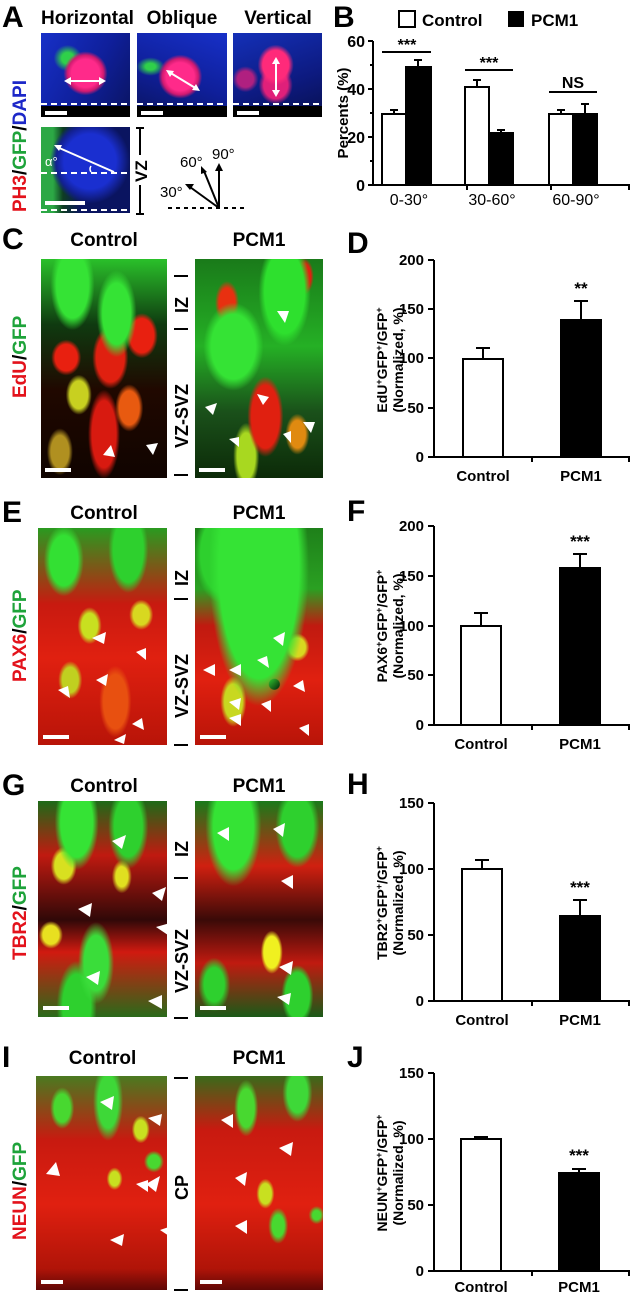 This screenshot has width=630, height=1295. What do you see at coordinates (411, 260) in the screenshot?
I see `y-tick-200: 200` at bounding box center [411, 260].